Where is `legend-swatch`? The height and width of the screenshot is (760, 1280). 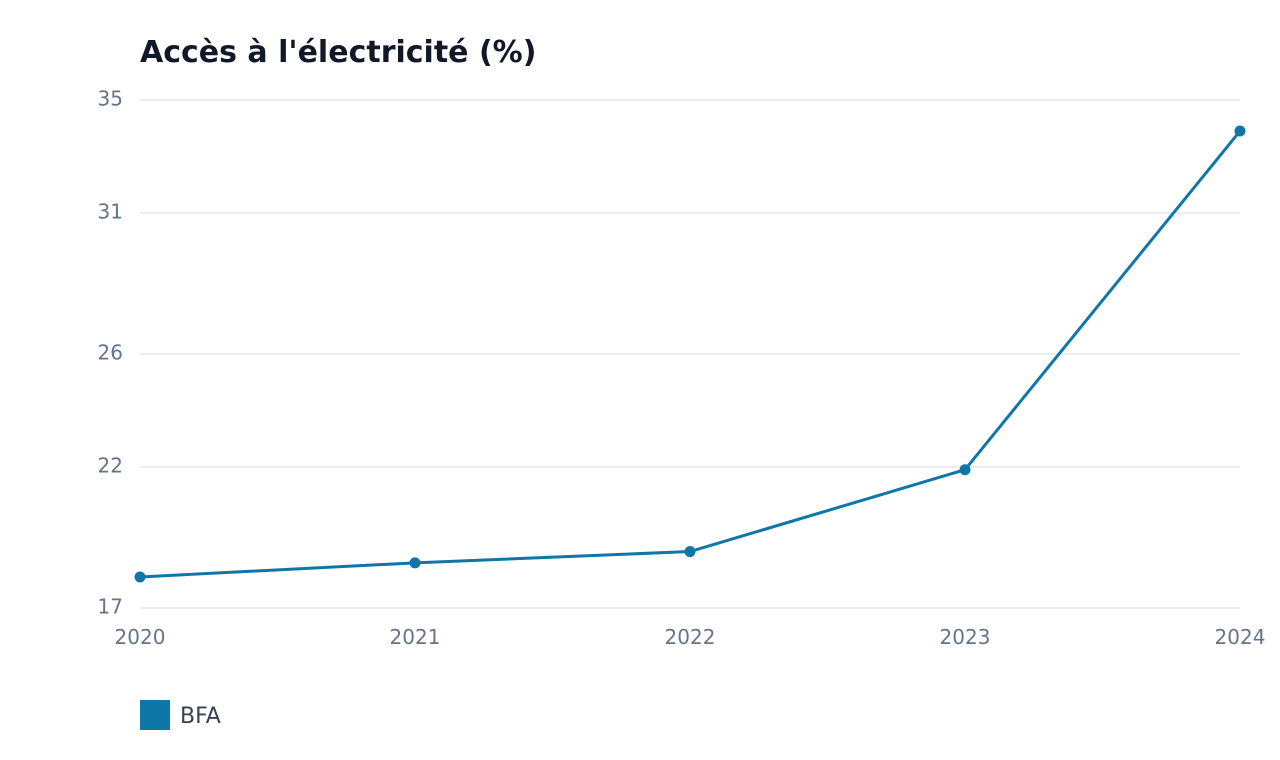
legend-swatch is located at coordinates (155, 715).